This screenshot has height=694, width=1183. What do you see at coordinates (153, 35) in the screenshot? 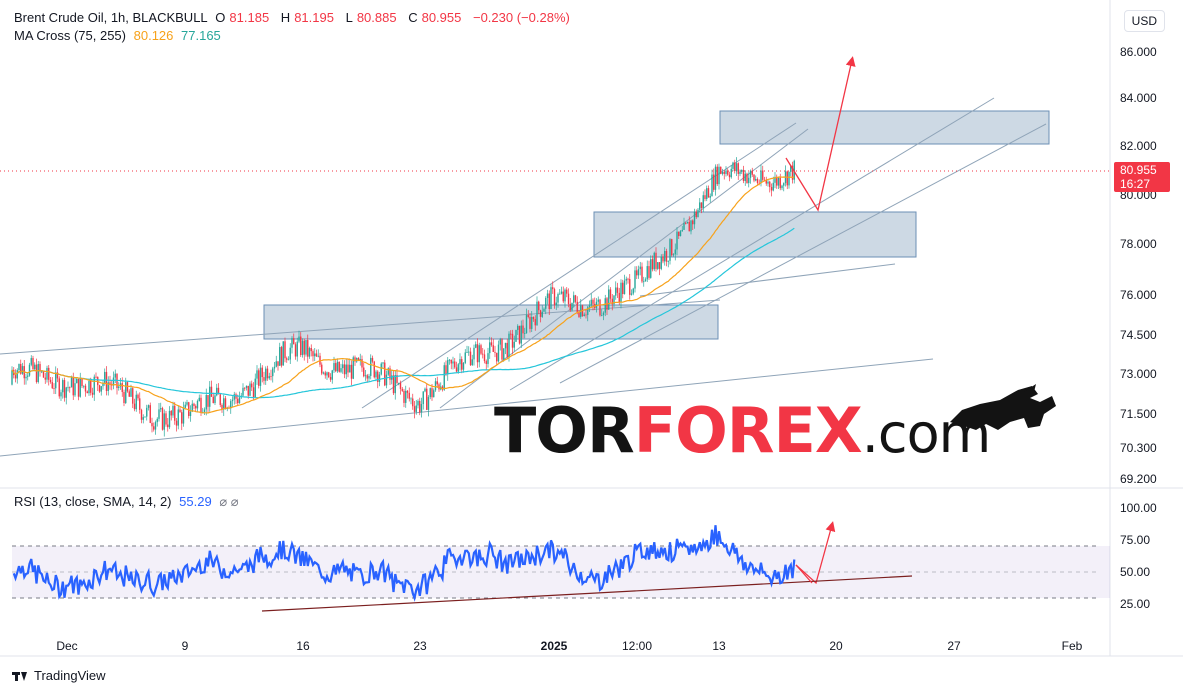
I see `ma75-value: 80.126` at bounding box center [153, 35].